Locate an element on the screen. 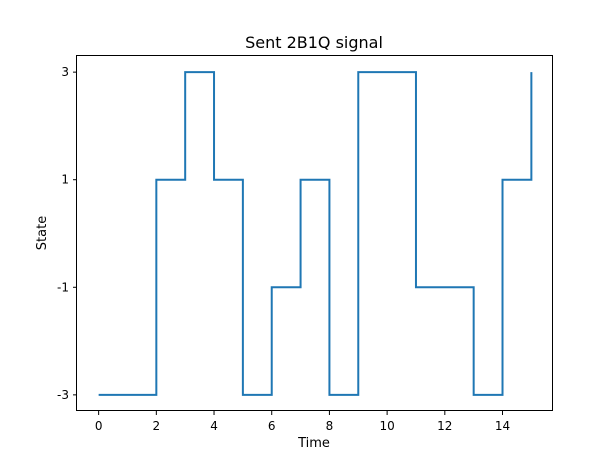 This screenshot has height=460, width=614. y-tick-label: 3 is located at coordinates (65, 72).